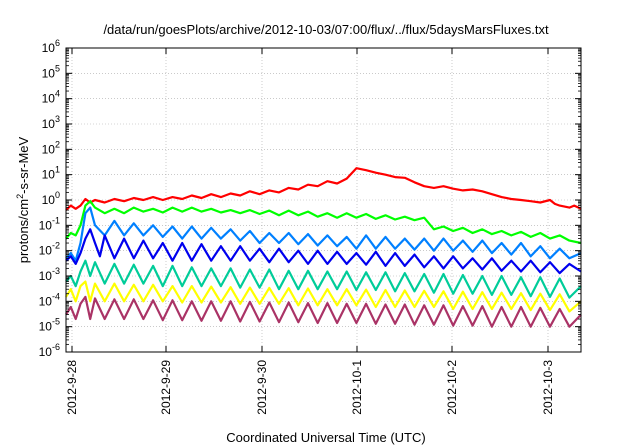 The width and height of the screenshot is (640, 448). What do you see at coordinates (23, 164) in the screenshot?
I see `y-axis-label-rest: -s-sr-MeV` at bounding box center [23, 164].